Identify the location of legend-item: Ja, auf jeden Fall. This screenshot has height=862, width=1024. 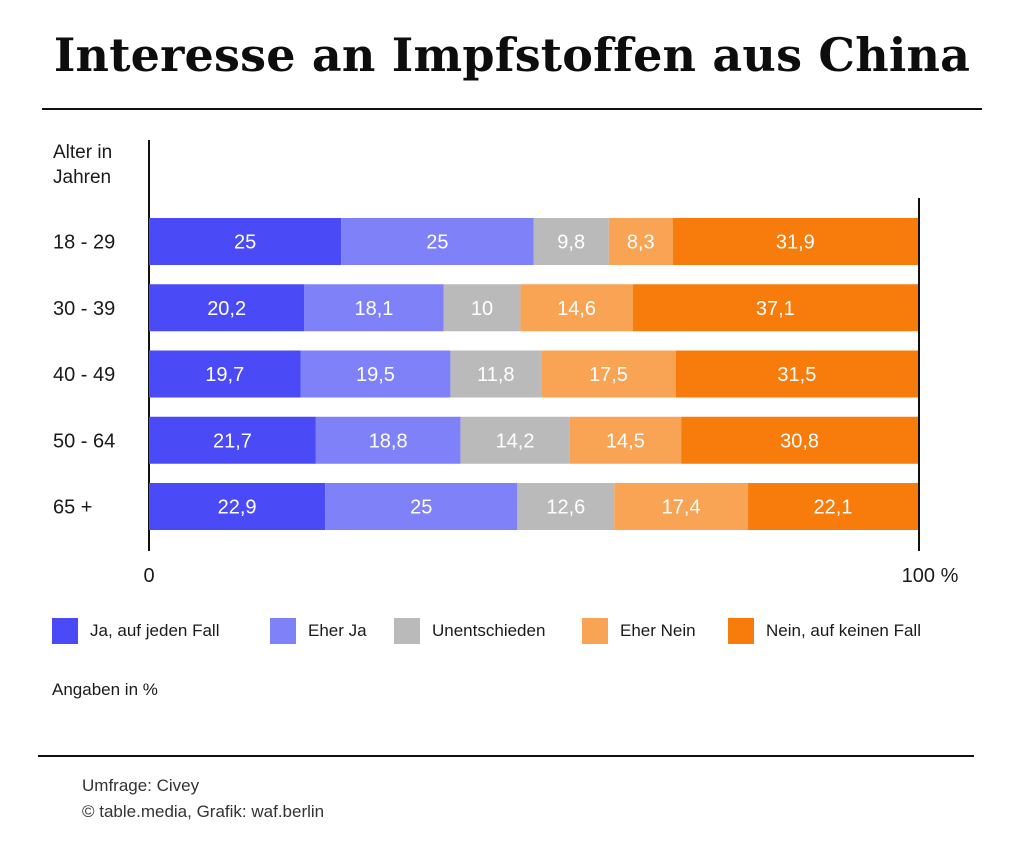
(135, 631).